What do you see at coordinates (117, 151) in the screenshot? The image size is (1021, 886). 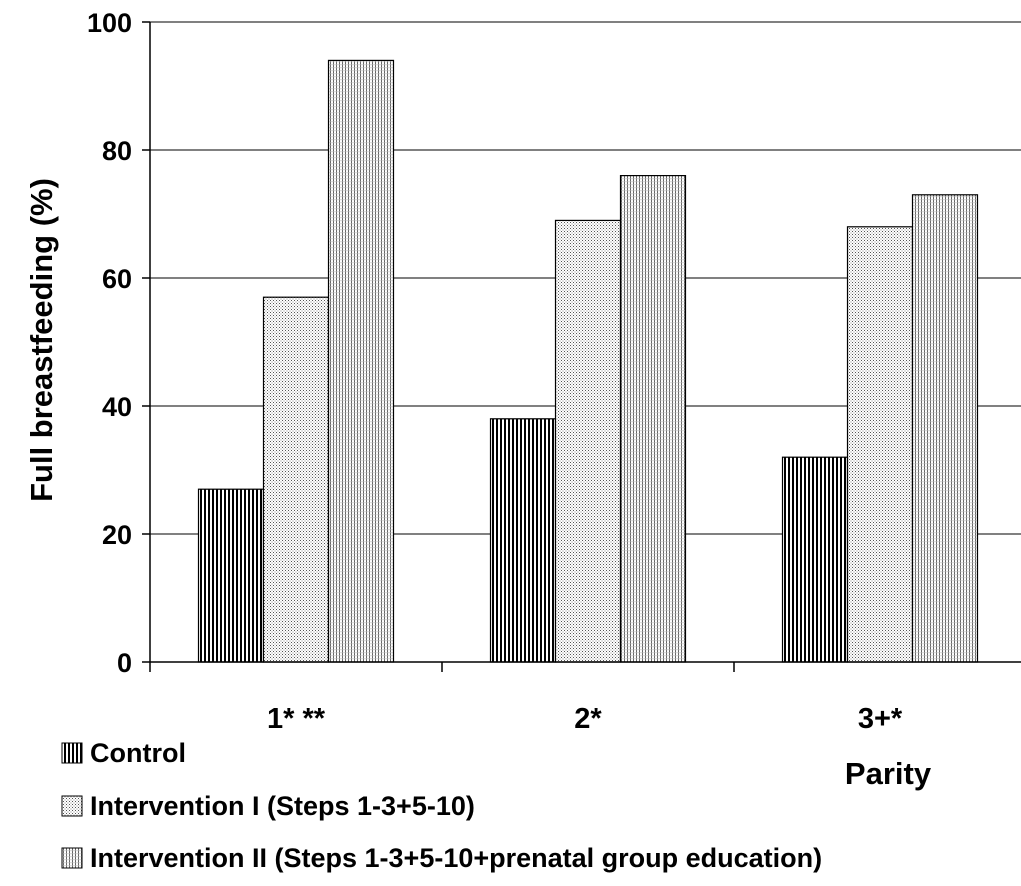 I see `y-tick-label: 80` at bounding box center [117, 151].